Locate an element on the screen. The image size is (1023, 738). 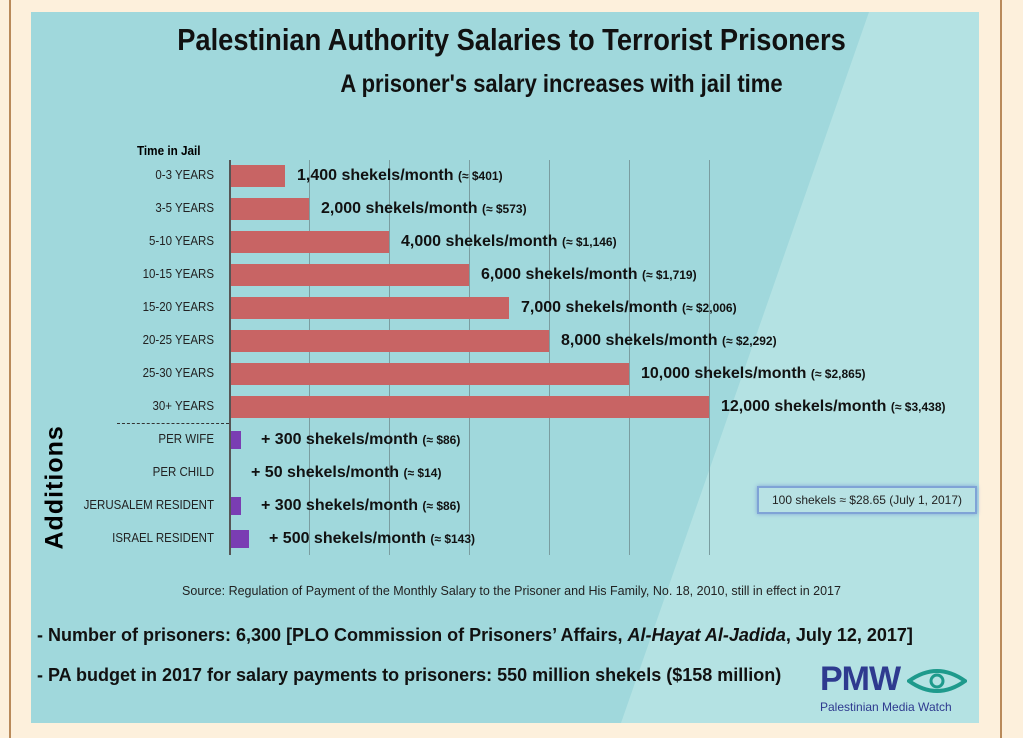
usd-value: (≈ $2,292) is located at coordinates (749, 341).